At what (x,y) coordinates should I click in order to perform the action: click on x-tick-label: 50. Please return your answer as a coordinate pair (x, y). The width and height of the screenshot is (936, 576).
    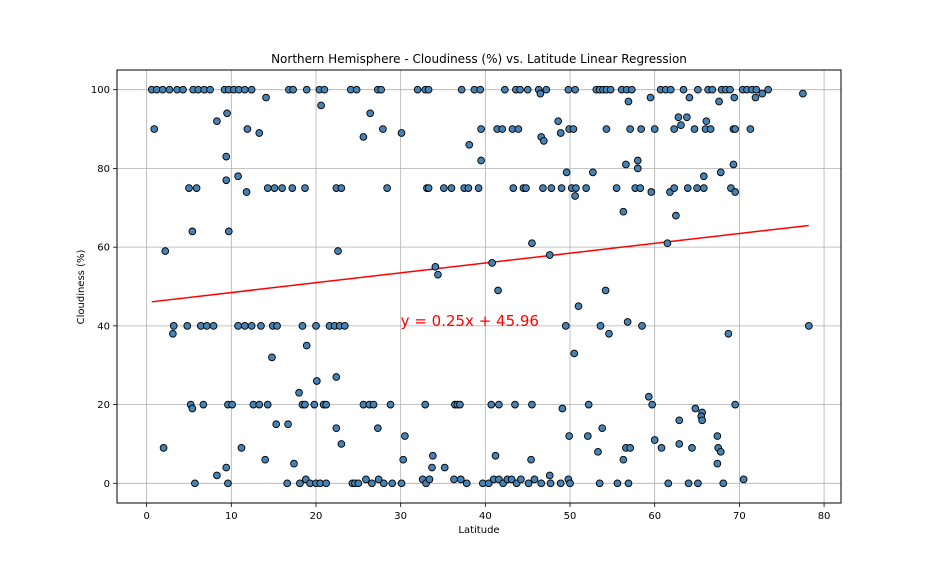
    Looking at the image, I should click on (570, 516).